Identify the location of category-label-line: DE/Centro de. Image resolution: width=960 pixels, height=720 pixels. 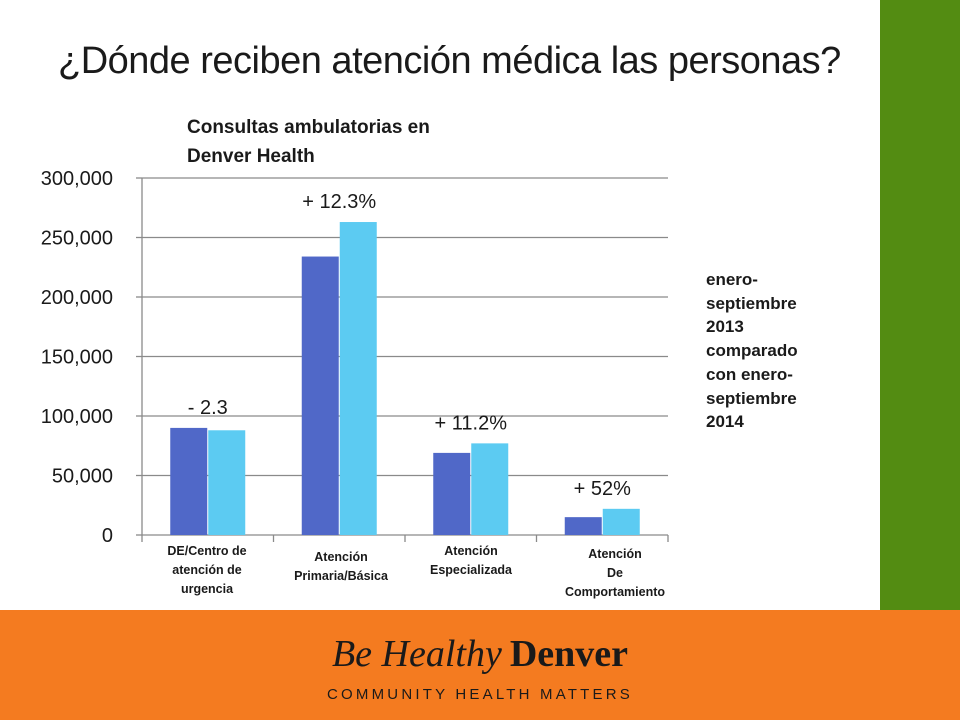
(207, 551).